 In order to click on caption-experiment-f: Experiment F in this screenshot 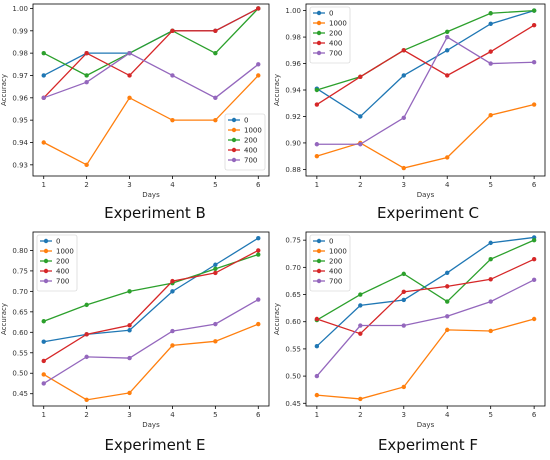, I will do `click(428, 445)`.